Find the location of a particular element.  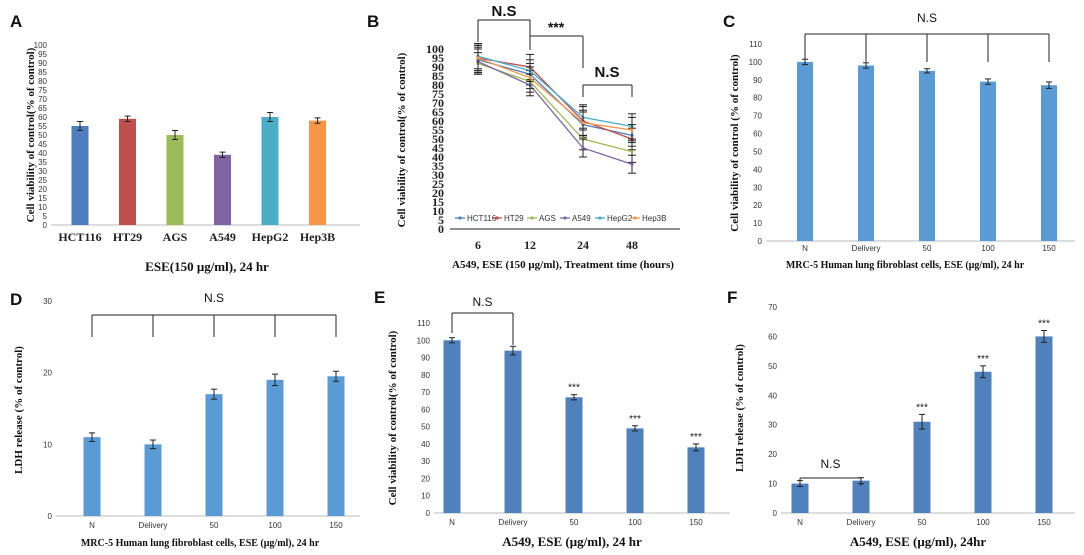

panel-e-ns-bracket: N.S is located at coordinates (482, 320).